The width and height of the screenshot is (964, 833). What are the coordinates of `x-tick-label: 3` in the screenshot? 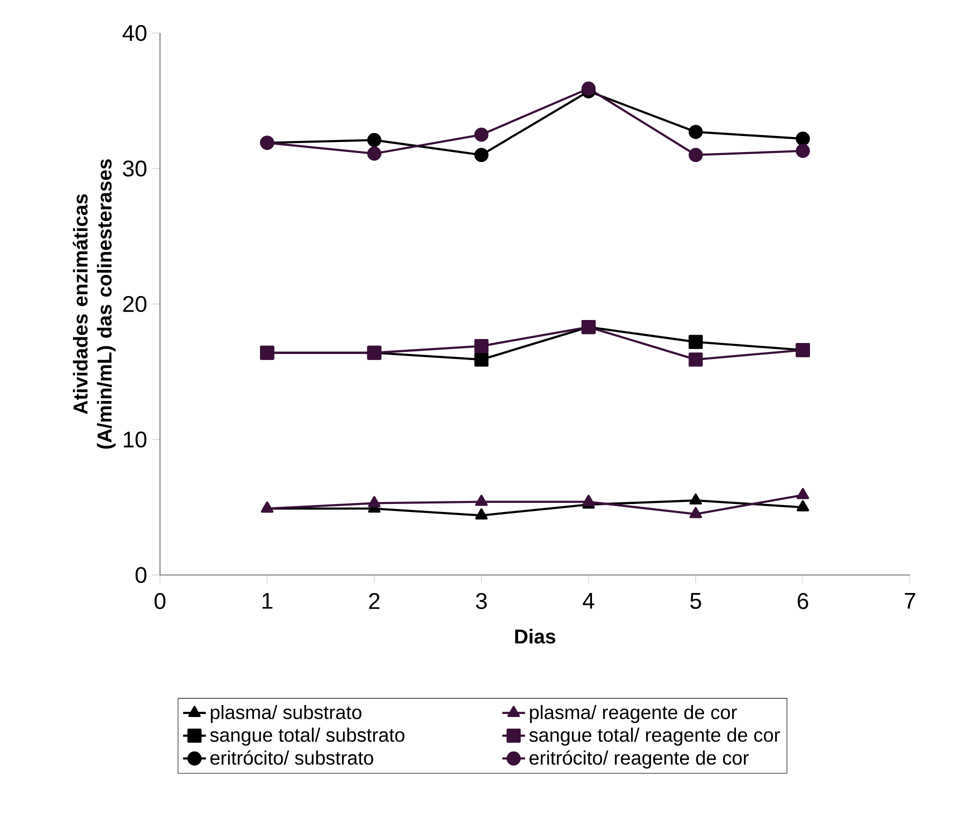 It's located at (481, 601).